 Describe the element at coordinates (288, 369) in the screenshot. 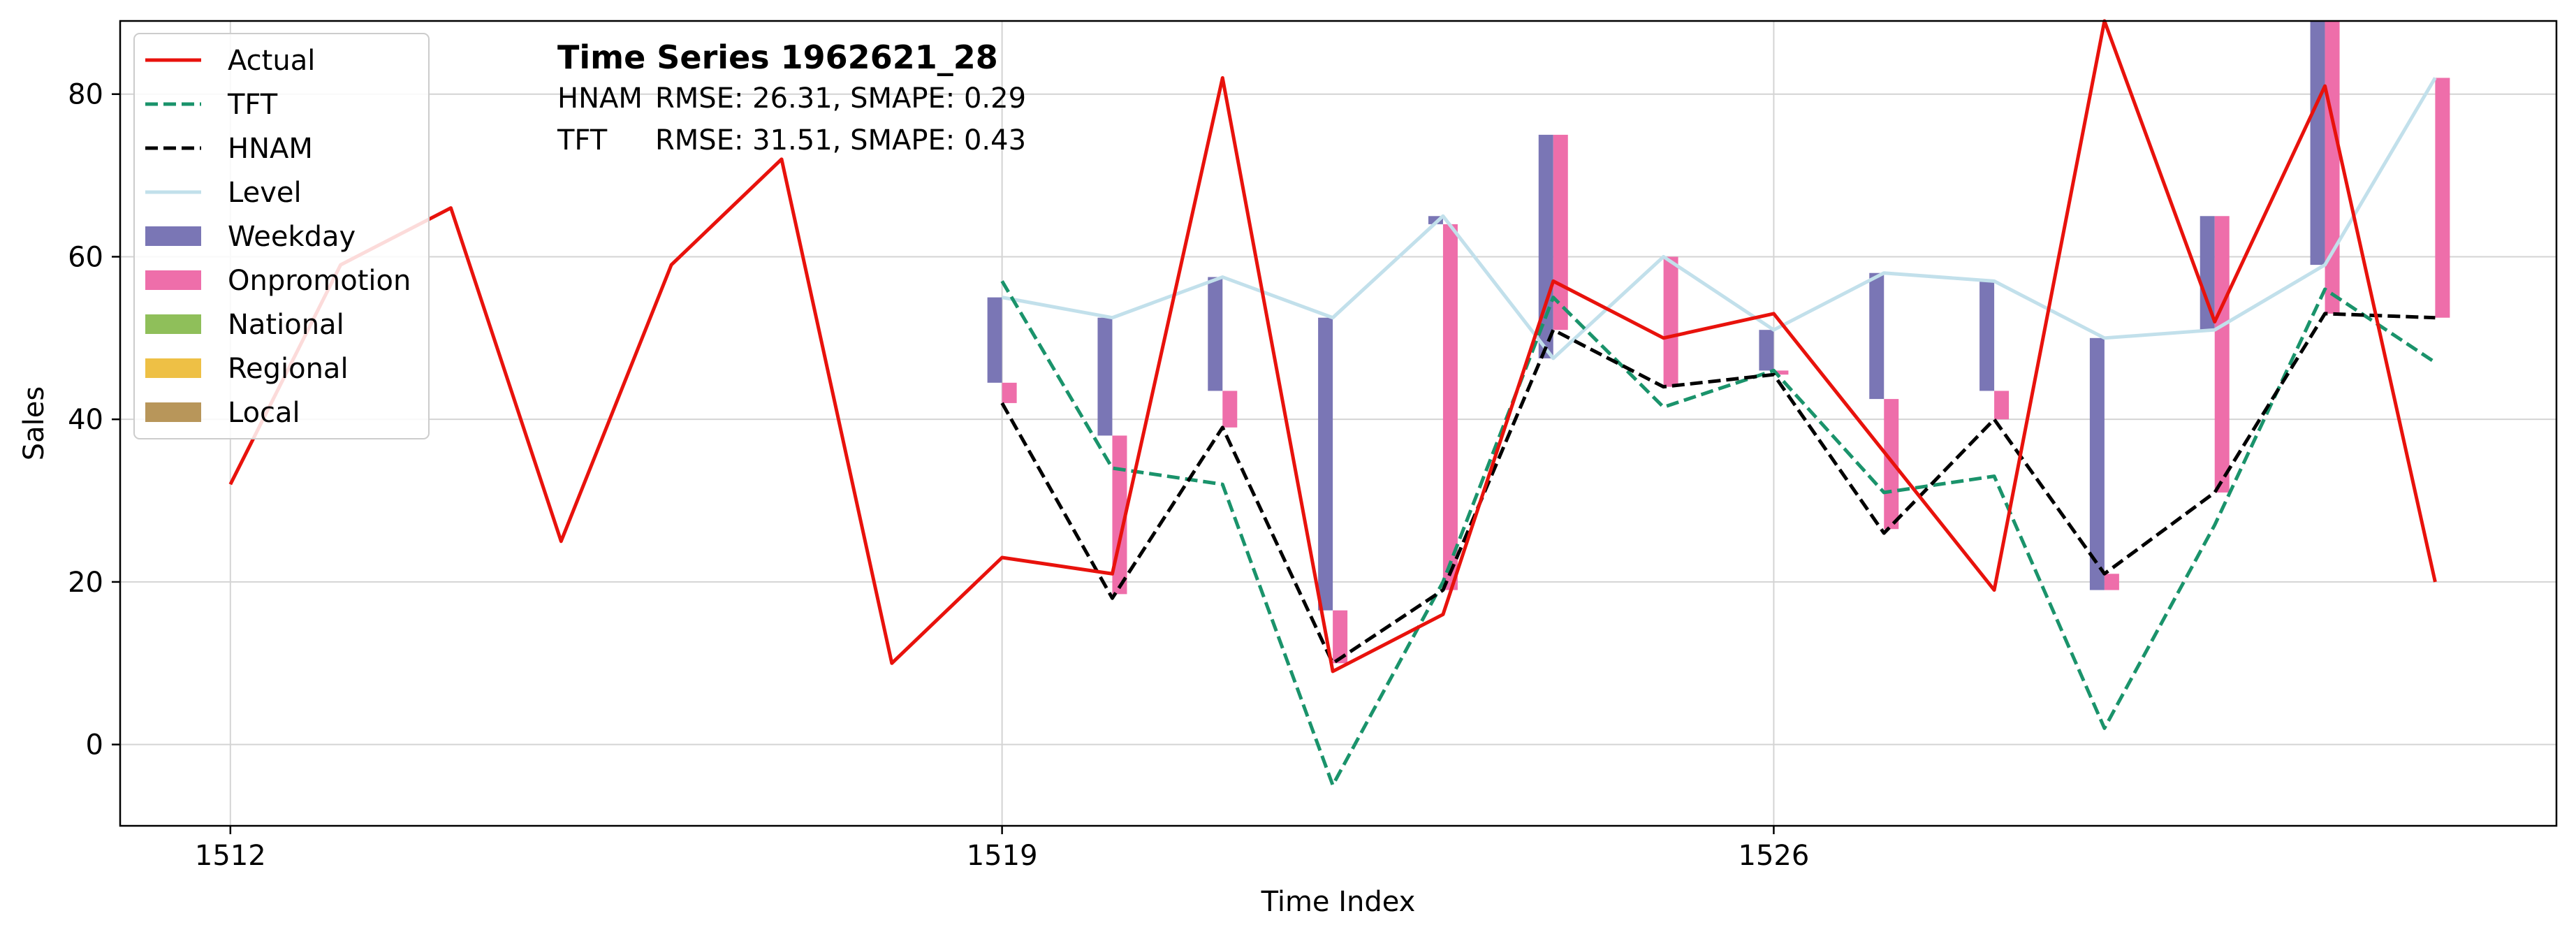

I see `legend-label-regional: Regional` at that location.